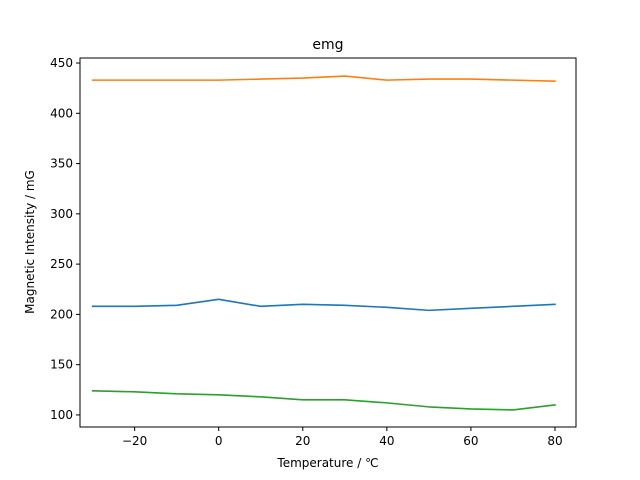 Image resolution: width=640 pixels, height=480 pixels. I want to click on y-axis: 100 150 200 250 300 350 400 450, so click(65, 239).